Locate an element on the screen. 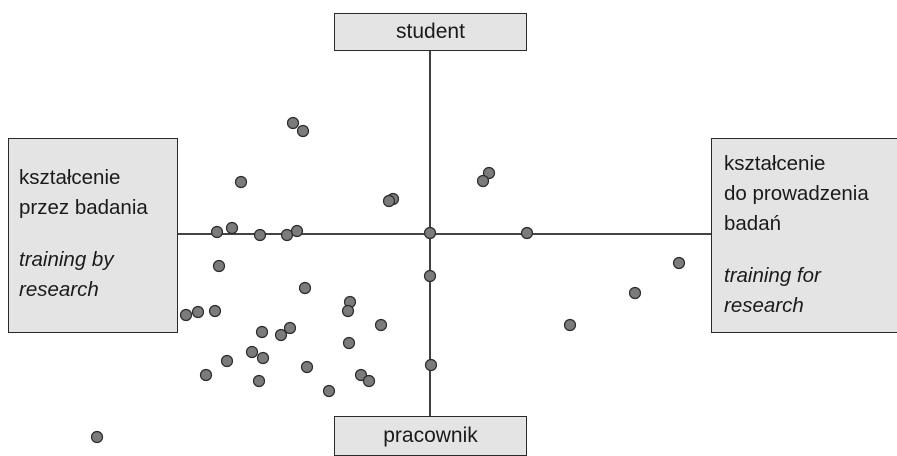 The height and width of the screenshot is (456, 897). pracownik-box: pracownik is located at coordinates (430, 436).